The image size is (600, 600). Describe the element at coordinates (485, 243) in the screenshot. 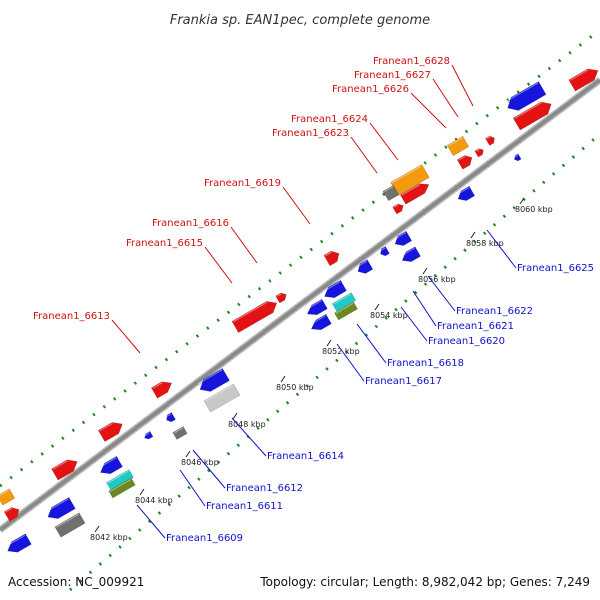

I see `tick-label-9: 8058 kbp` at that location.